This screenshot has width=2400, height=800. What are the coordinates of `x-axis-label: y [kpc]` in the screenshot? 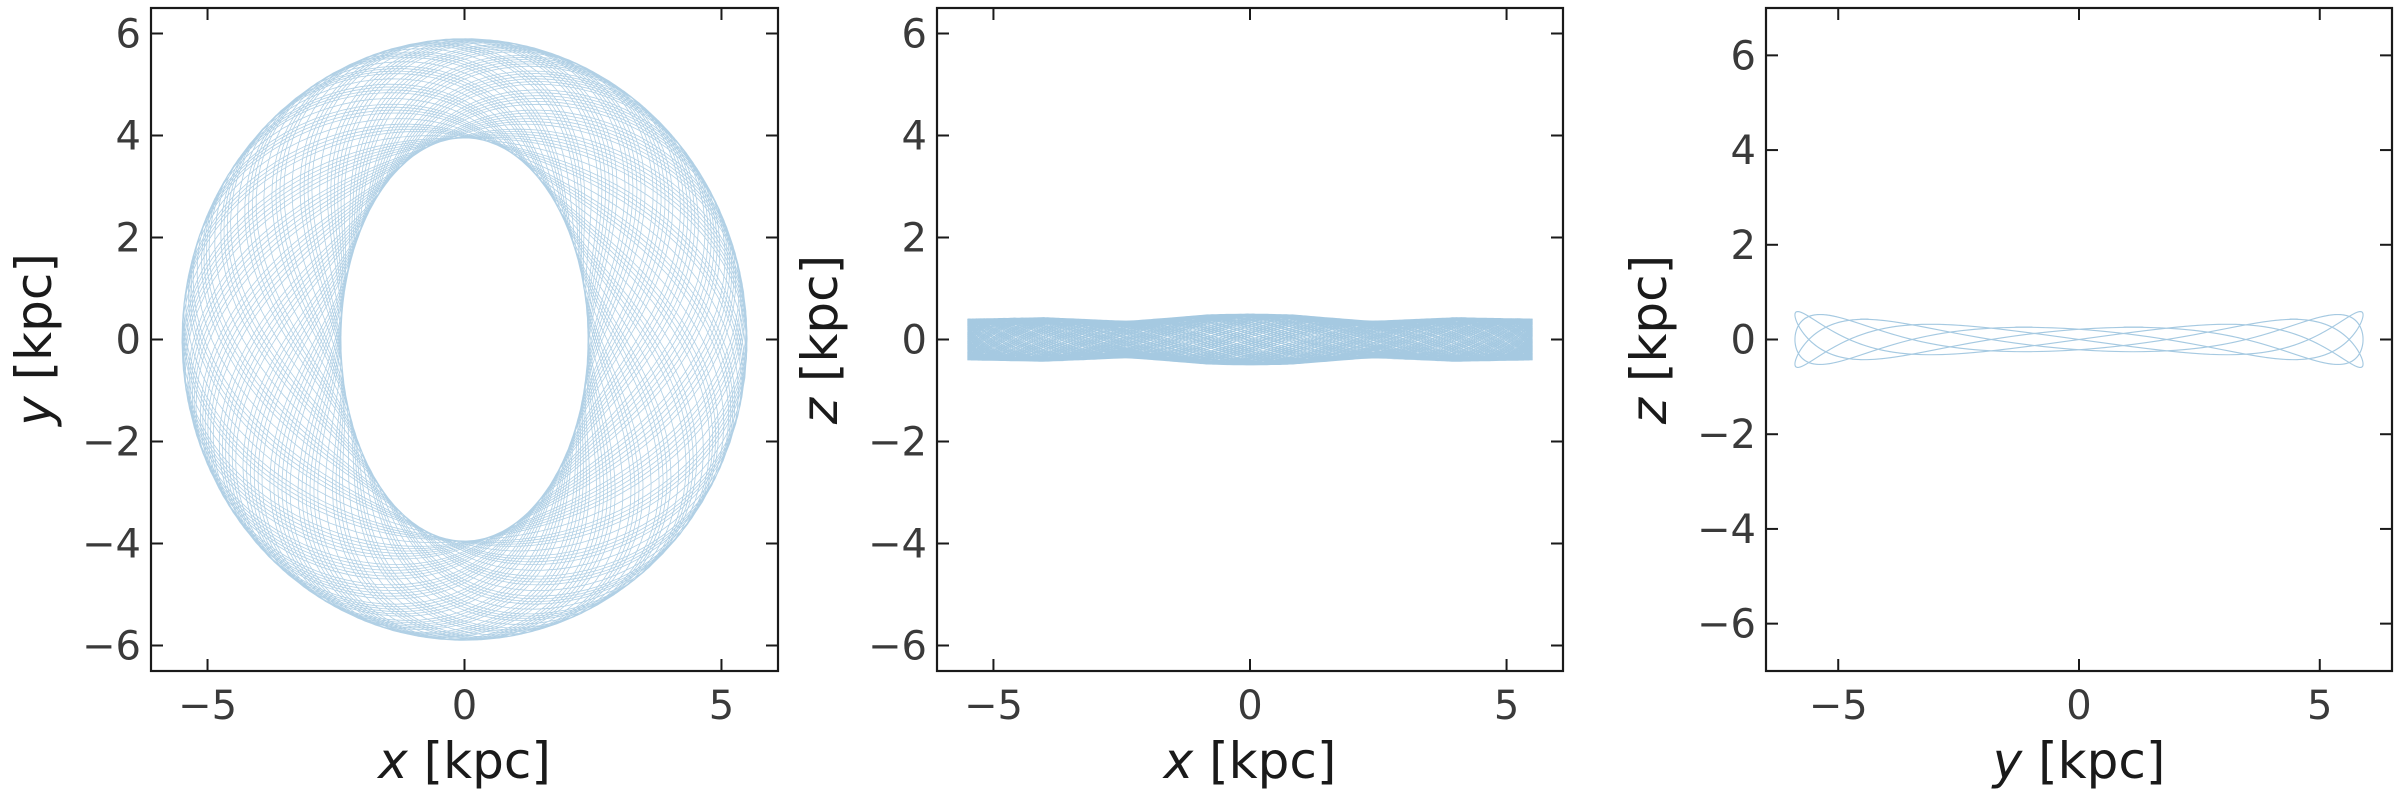 It's located at (2078, 761).